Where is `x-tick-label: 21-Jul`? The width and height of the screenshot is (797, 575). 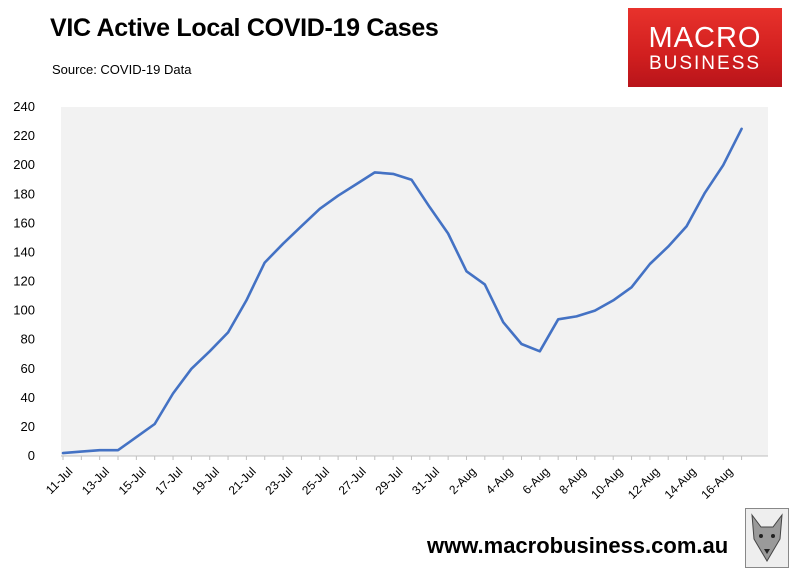 x-tick-label: 21-Jul is located at coordinates (242, 480).